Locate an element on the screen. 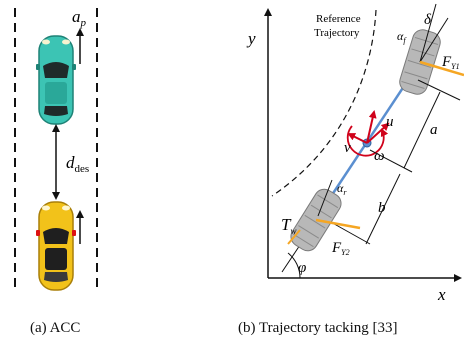 This screenshot has height=348, width=464. longitudinal-velocity-label: u is located at coordinates (390, 122).